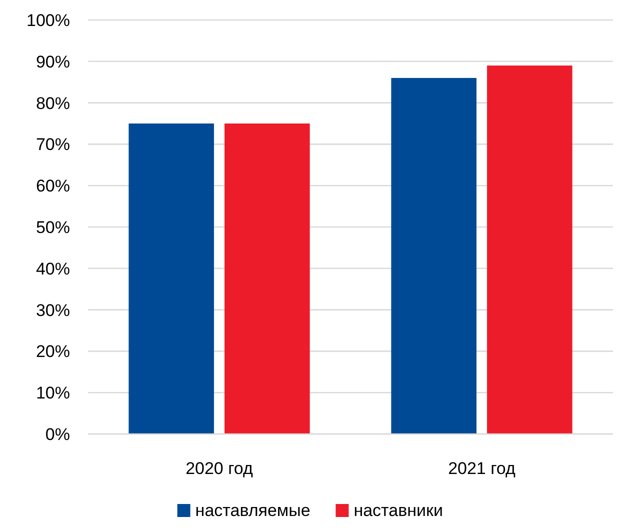 The height and width of the screenshot is (528, 623). What do you see at coordinates (252, 510) in the screenshot?
I see `legend-label: наставляемые` at bounding box center [252, 510].